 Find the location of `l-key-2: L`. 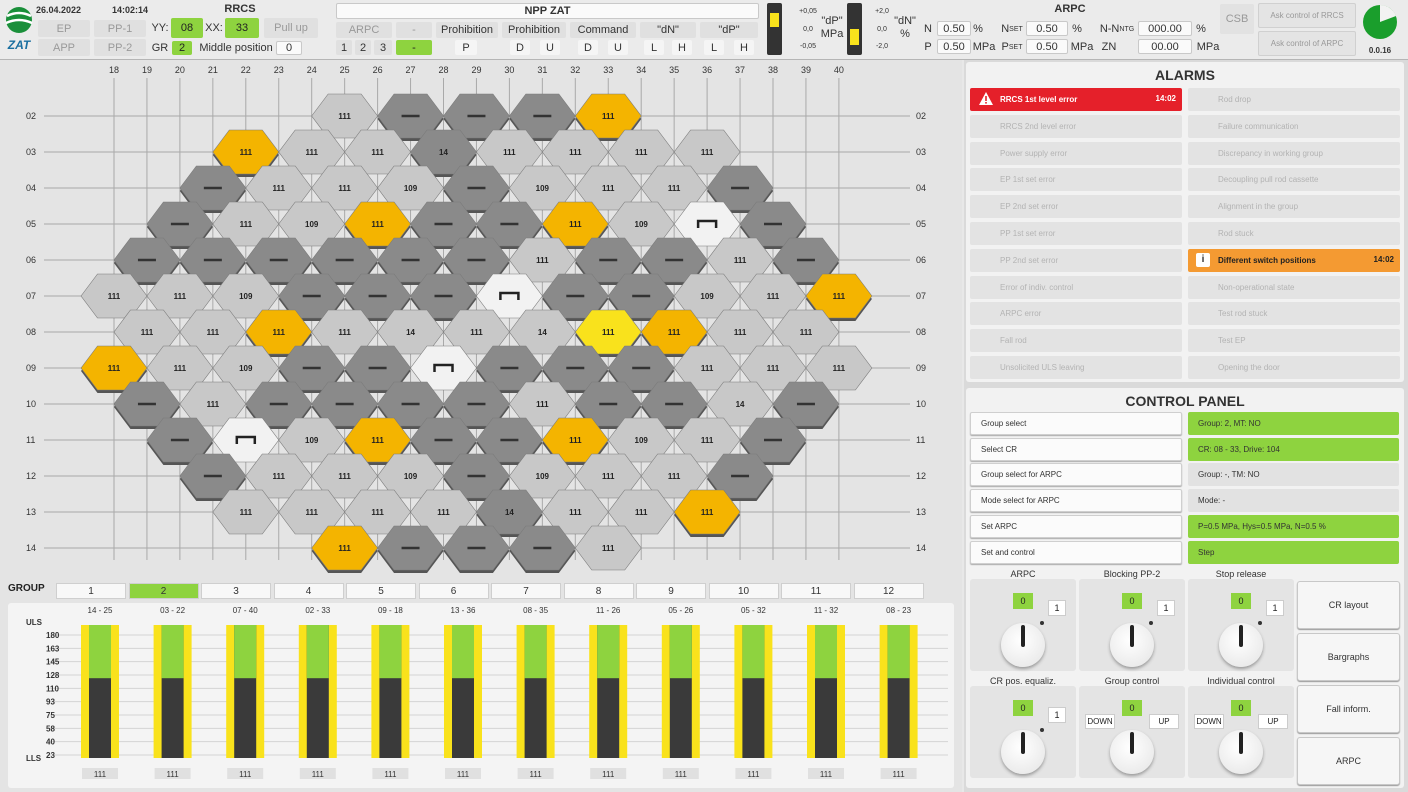

l-key-2: L is located at coordinates (714, 47).